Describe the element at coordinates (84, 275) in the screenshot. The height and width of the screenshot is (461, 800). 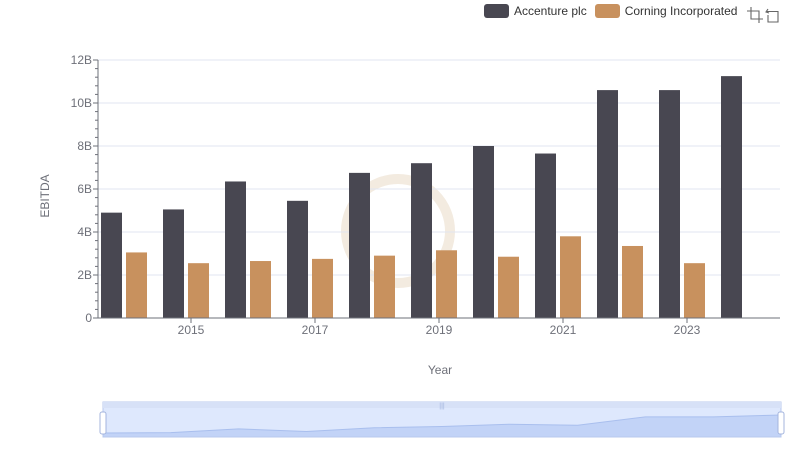
I see `y-tick-label: 2B` at that location.